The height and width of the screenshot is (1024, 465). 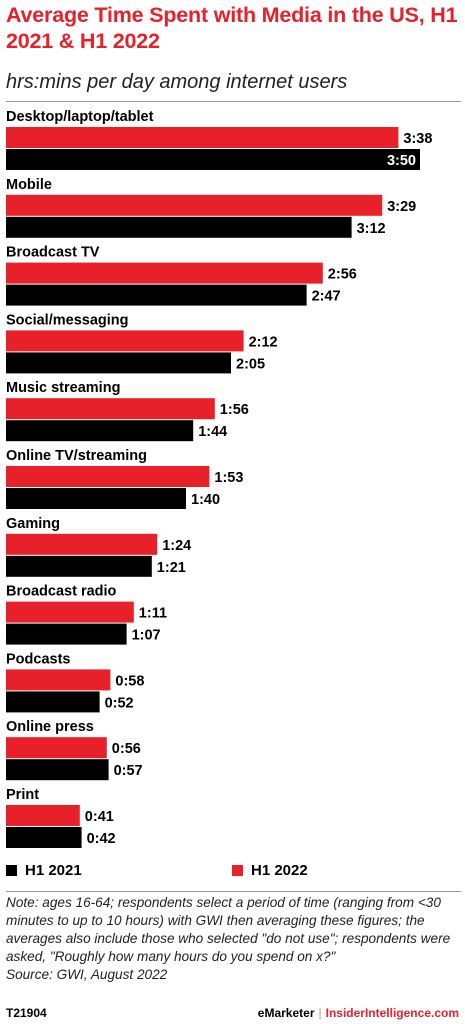 I want to click on category-label-social-messaging: Social/messaging, so click(x=67, y=320).